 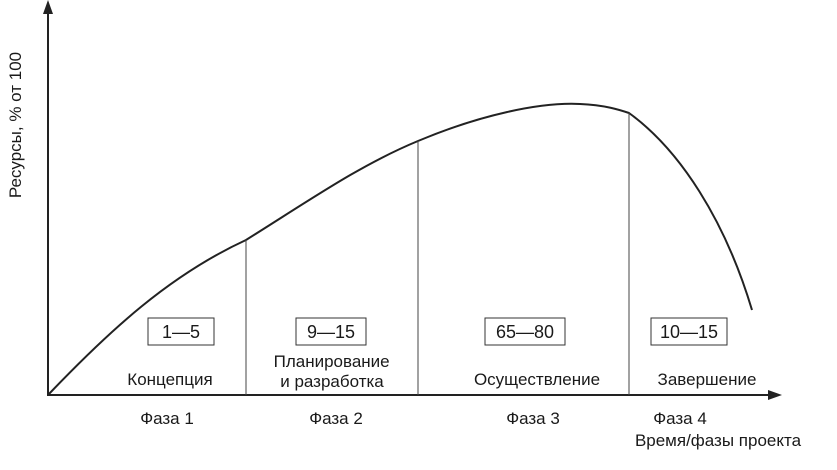 I want to click on range-box-2: 9—15, so click(x=331, y=331).